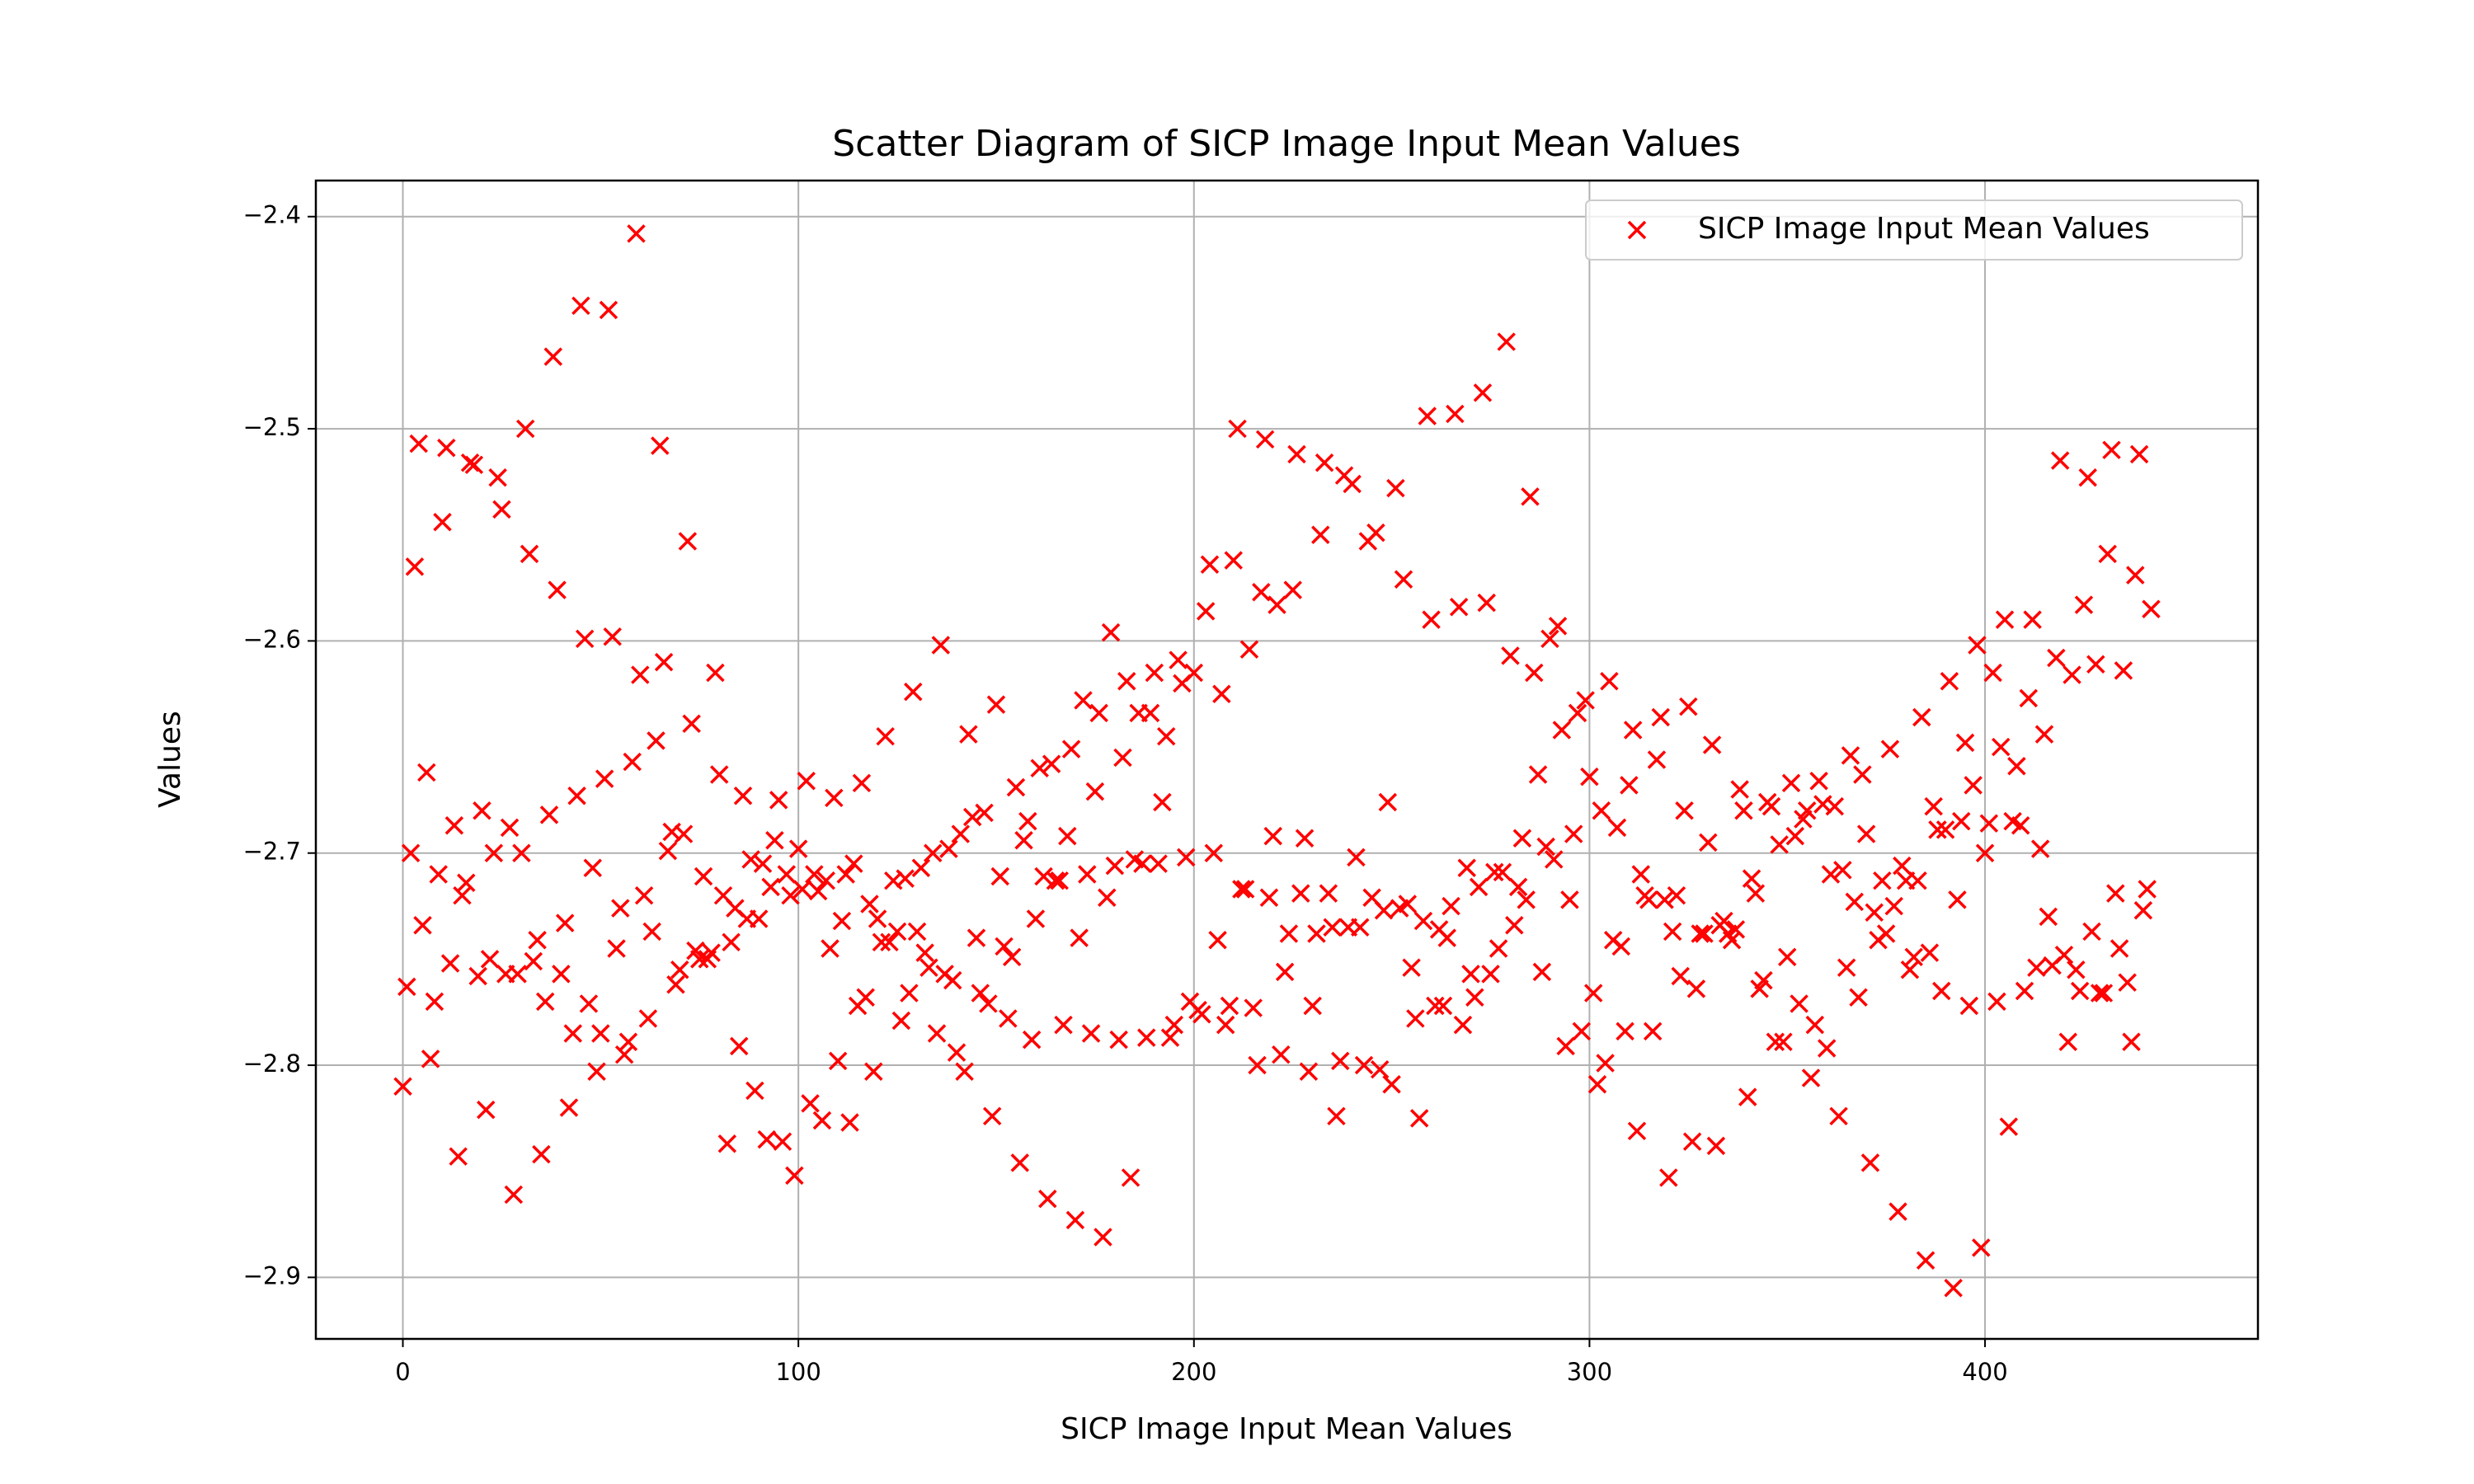 Image resolution: width=2474 pixels, height=1484 pixels. What do you see at coordinates (272, 852) in the screenshot?
I see `y-tick-label: −2.7` at bounding box center [272, 852].